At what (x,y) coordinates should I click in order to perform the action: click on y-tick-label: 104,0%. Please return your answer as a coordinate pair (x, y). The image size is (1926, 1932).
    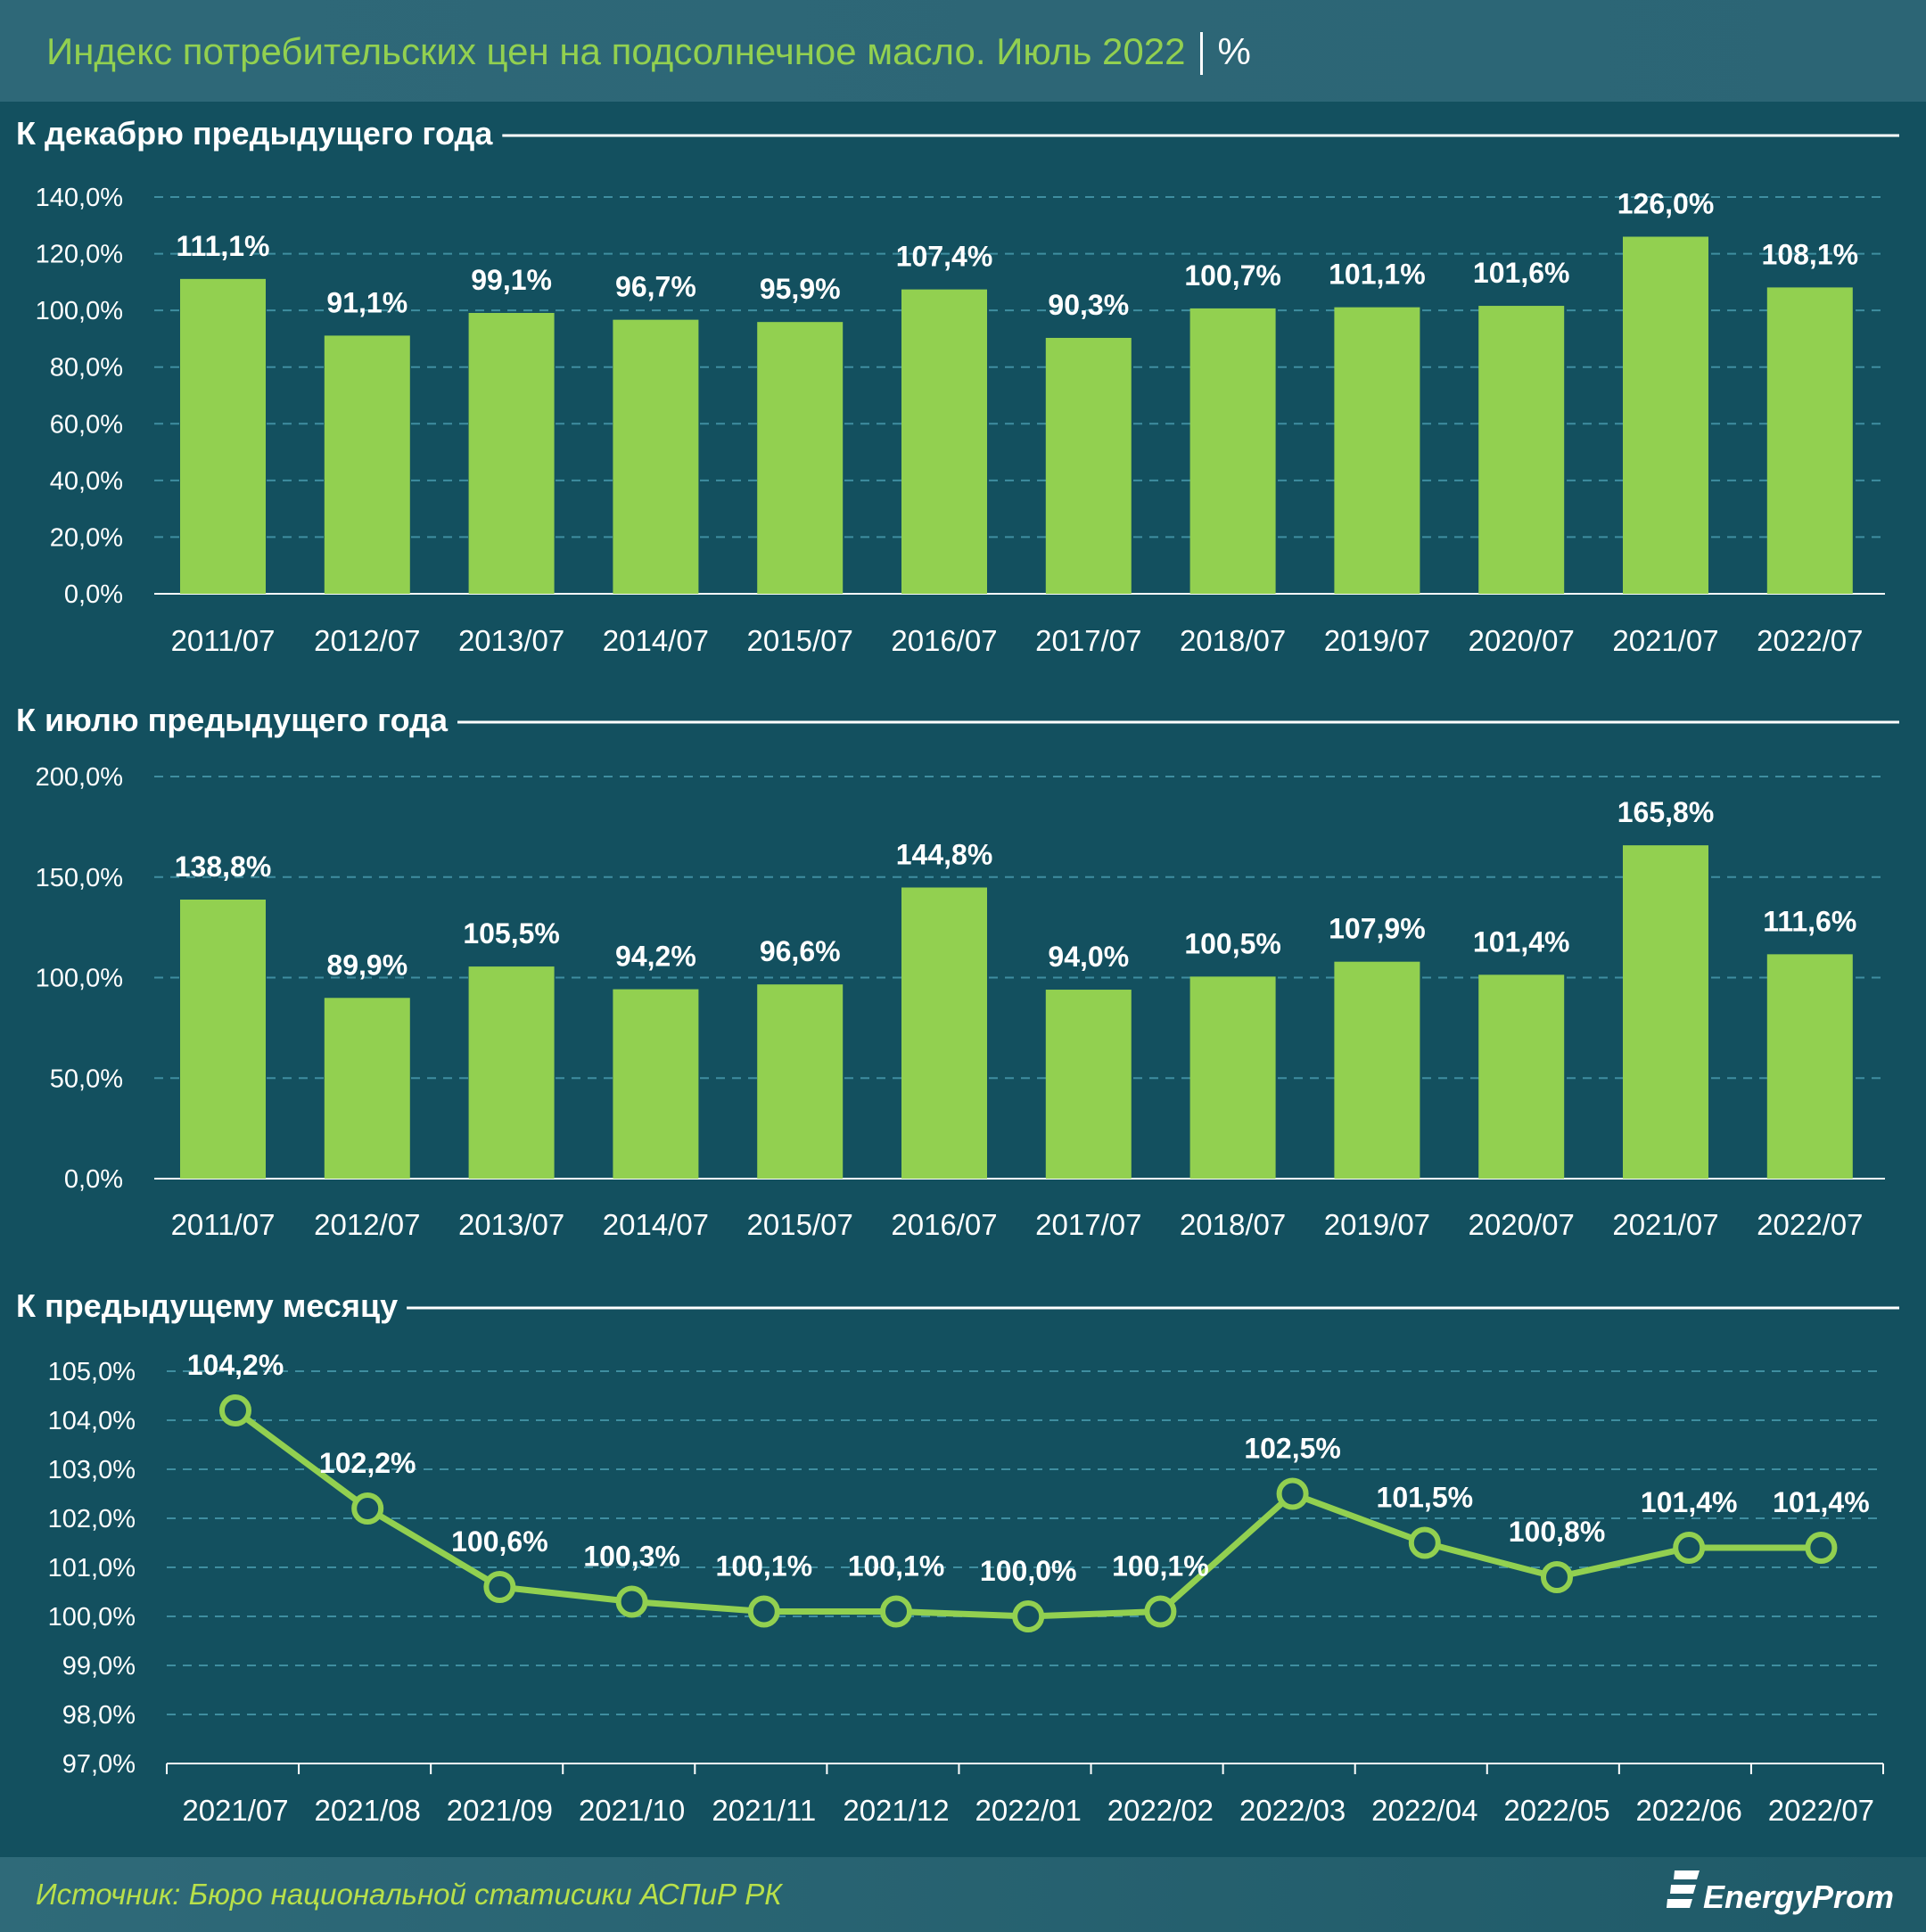
    Looking at the image, I should click on (92, 1421).